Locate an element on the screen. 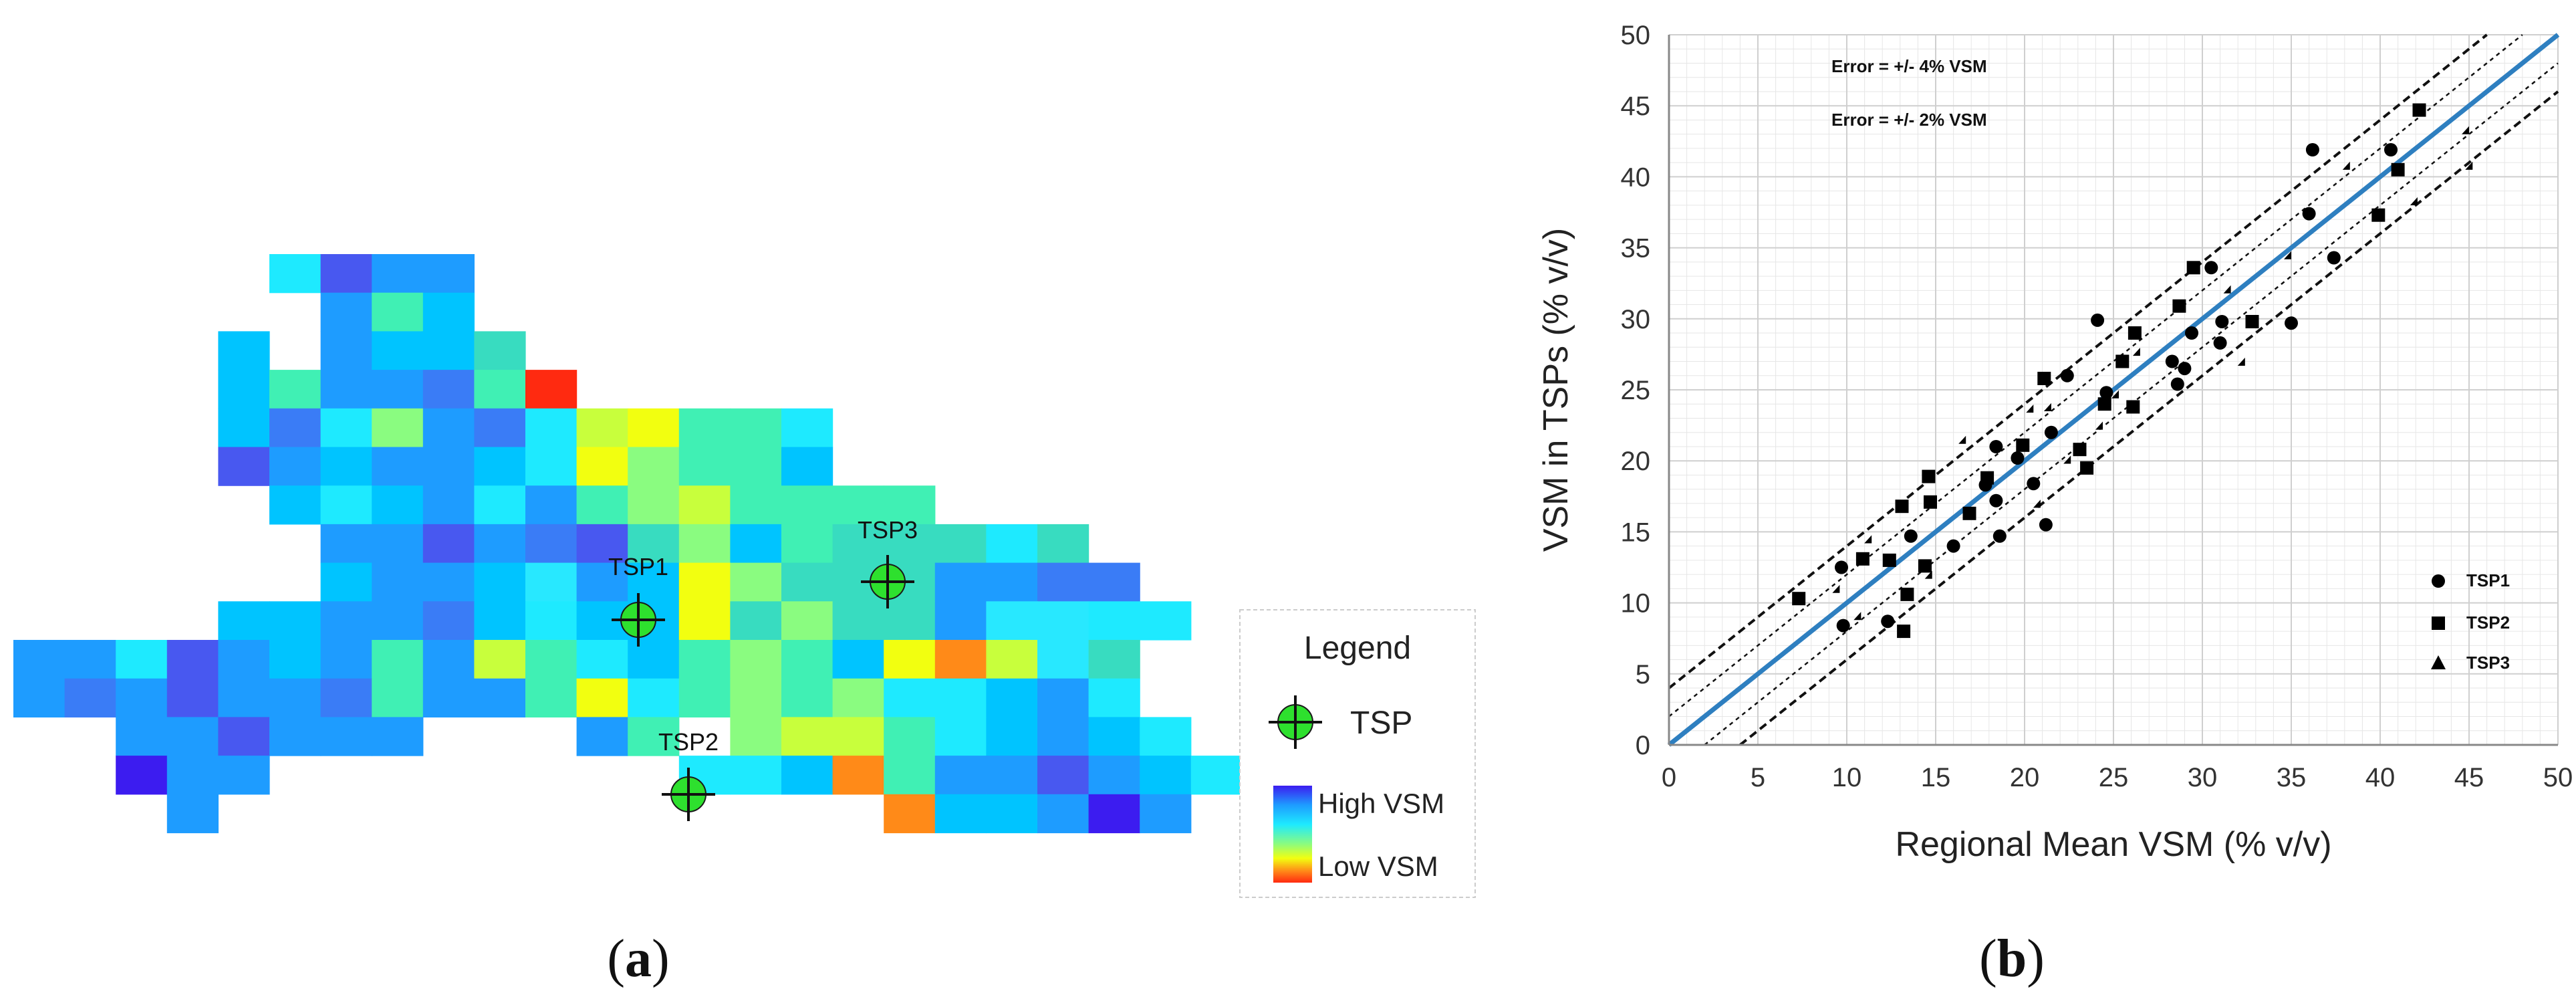 This screenshot has height=1007, width=2576. panel-a-label: (a) is located at coordinates (638, 958).